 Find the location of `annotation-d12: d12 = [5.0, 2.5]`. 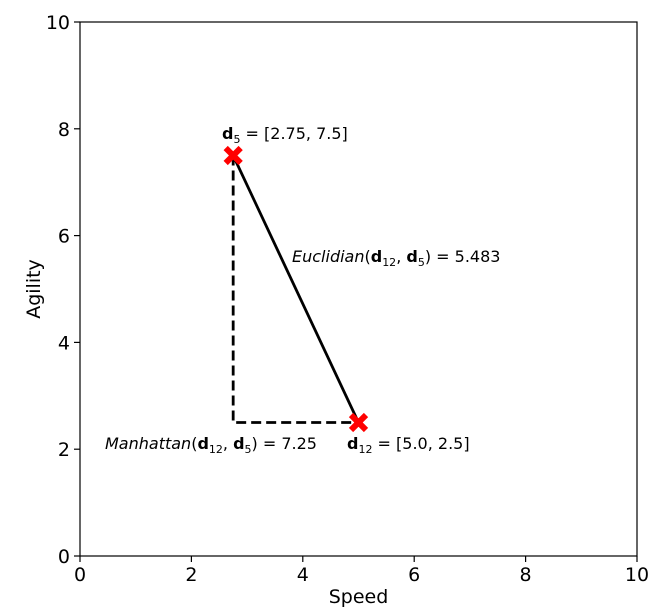

annotation-d12: d12 = [5.0, 2.5] is located at coordinates (408, 445).